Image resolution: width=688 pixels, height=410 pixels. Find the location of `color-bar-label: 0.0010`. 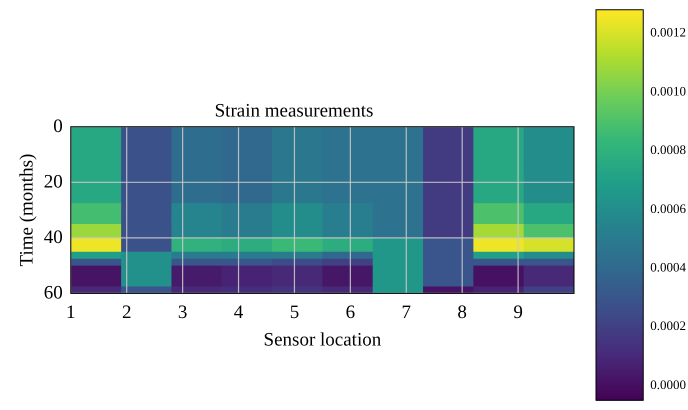

color-bar-label: 0.0010 is located at coordinates (668, 90).